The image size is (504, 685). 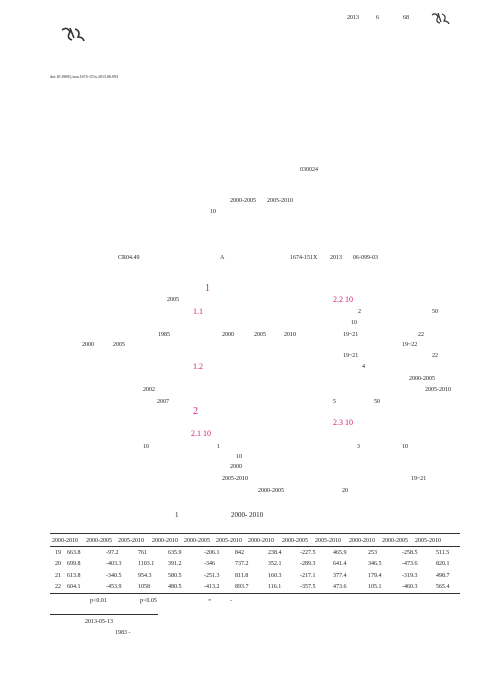 What do you see at coordinates (443, 564) in the screenshot?
I see `cell: 820.1` at bounding box center [443, 564].